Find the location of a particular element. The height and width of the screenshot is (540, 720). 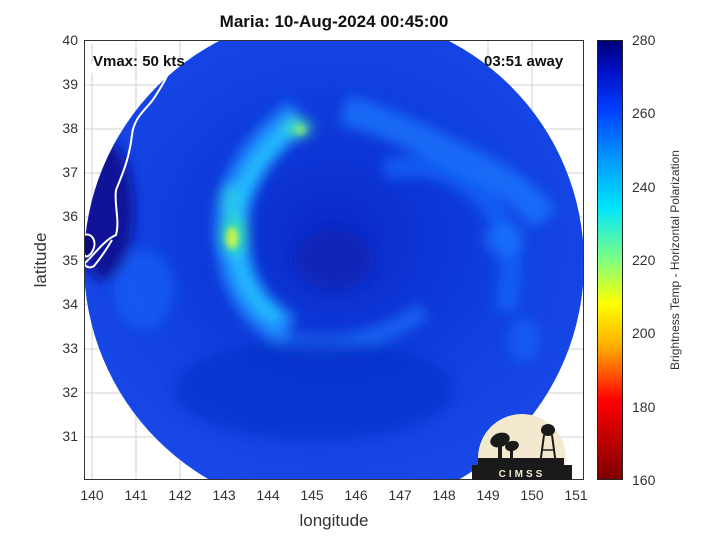

x-tick-label: 151 is located at coordinates (576, 495).